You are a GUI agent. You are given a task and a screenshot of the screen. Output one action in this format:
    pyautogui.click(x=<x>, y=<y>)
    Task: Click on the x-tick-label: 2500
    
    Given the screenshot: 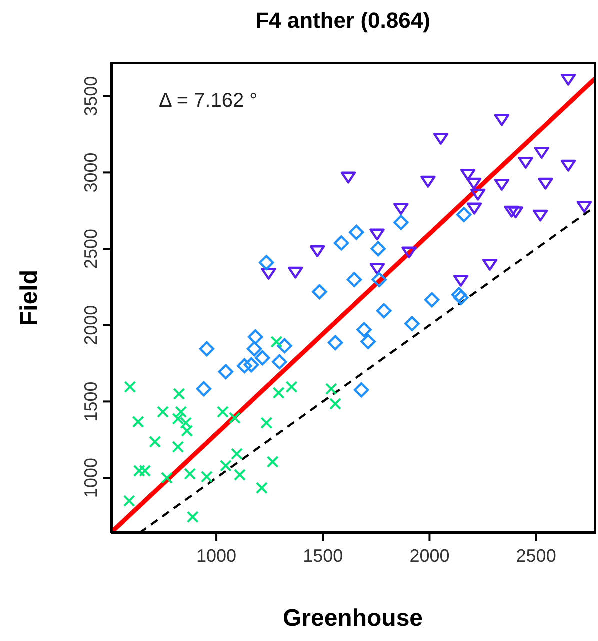 What is the action you would take?
    pyautogui.click(x=536, y=556)
    